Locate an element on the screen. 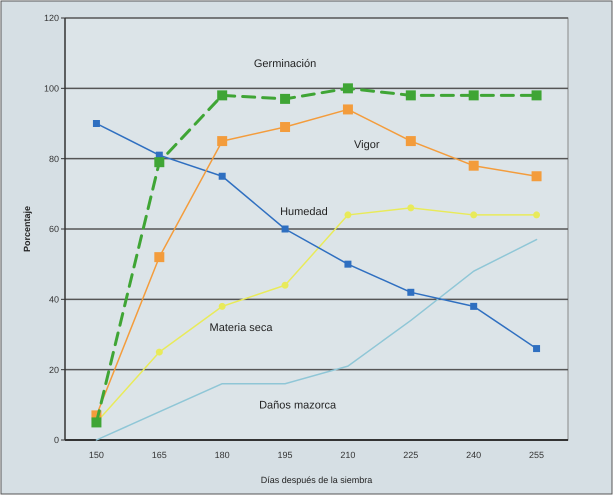 Image resolution: width=613 pixels, height=495 pixels. x-tick-label: 165 is located at coordinates (159, 455).